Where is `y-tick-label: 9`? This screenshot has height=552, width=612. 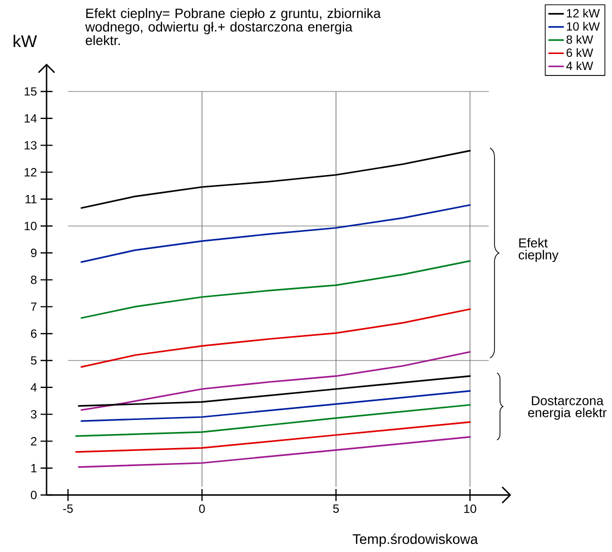
y-tick-label: 9 is located at coordinates (33, 253).